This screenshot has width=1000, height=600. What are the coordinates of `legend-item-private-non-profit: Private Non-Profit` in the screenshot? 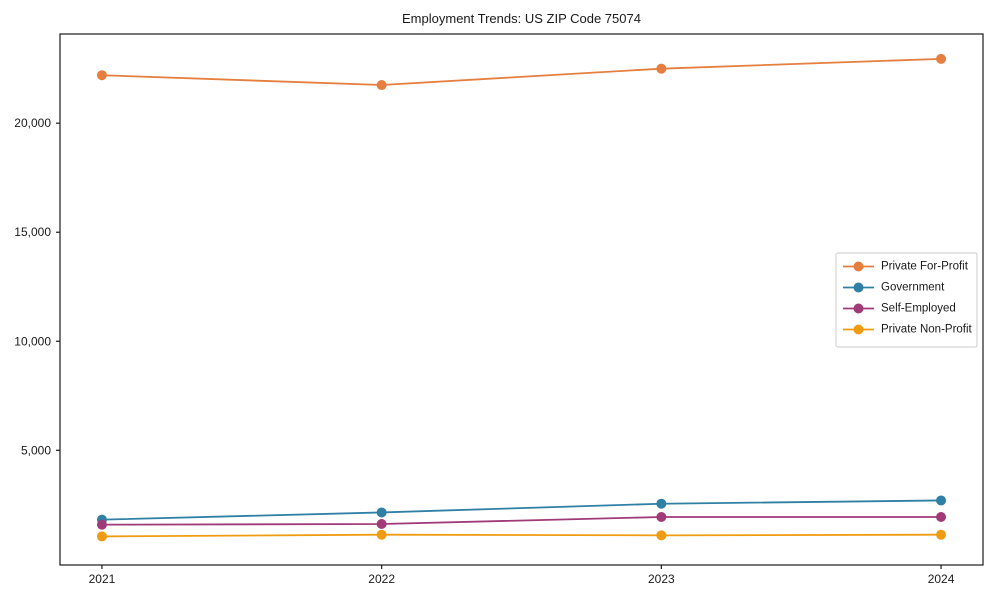 It's located at (908, 330).